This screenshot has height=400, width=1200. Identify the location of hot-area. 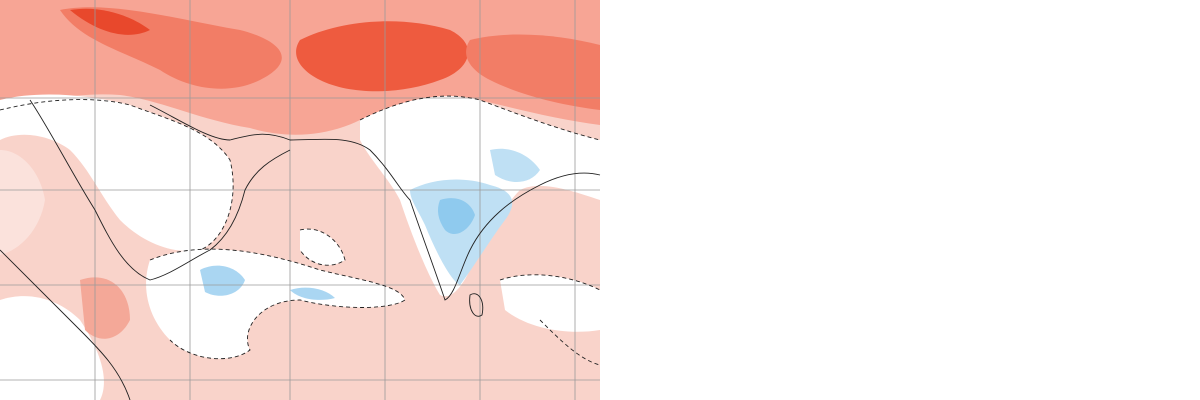
(382, 56).